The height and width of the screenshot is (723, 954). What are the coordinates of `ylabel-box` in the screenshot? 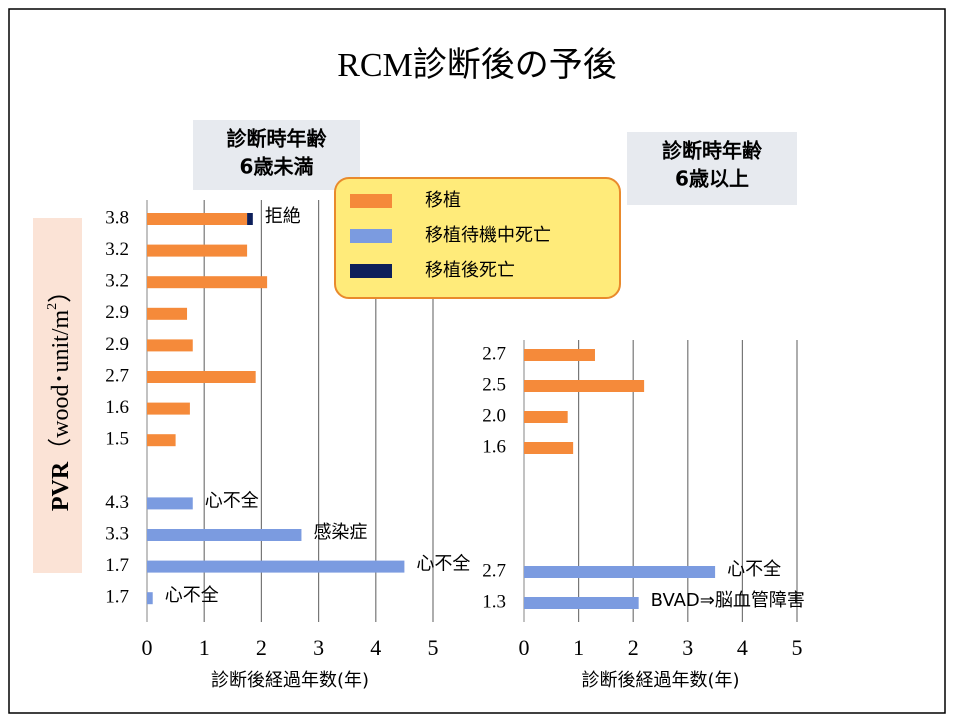 It's located at (57, 395).